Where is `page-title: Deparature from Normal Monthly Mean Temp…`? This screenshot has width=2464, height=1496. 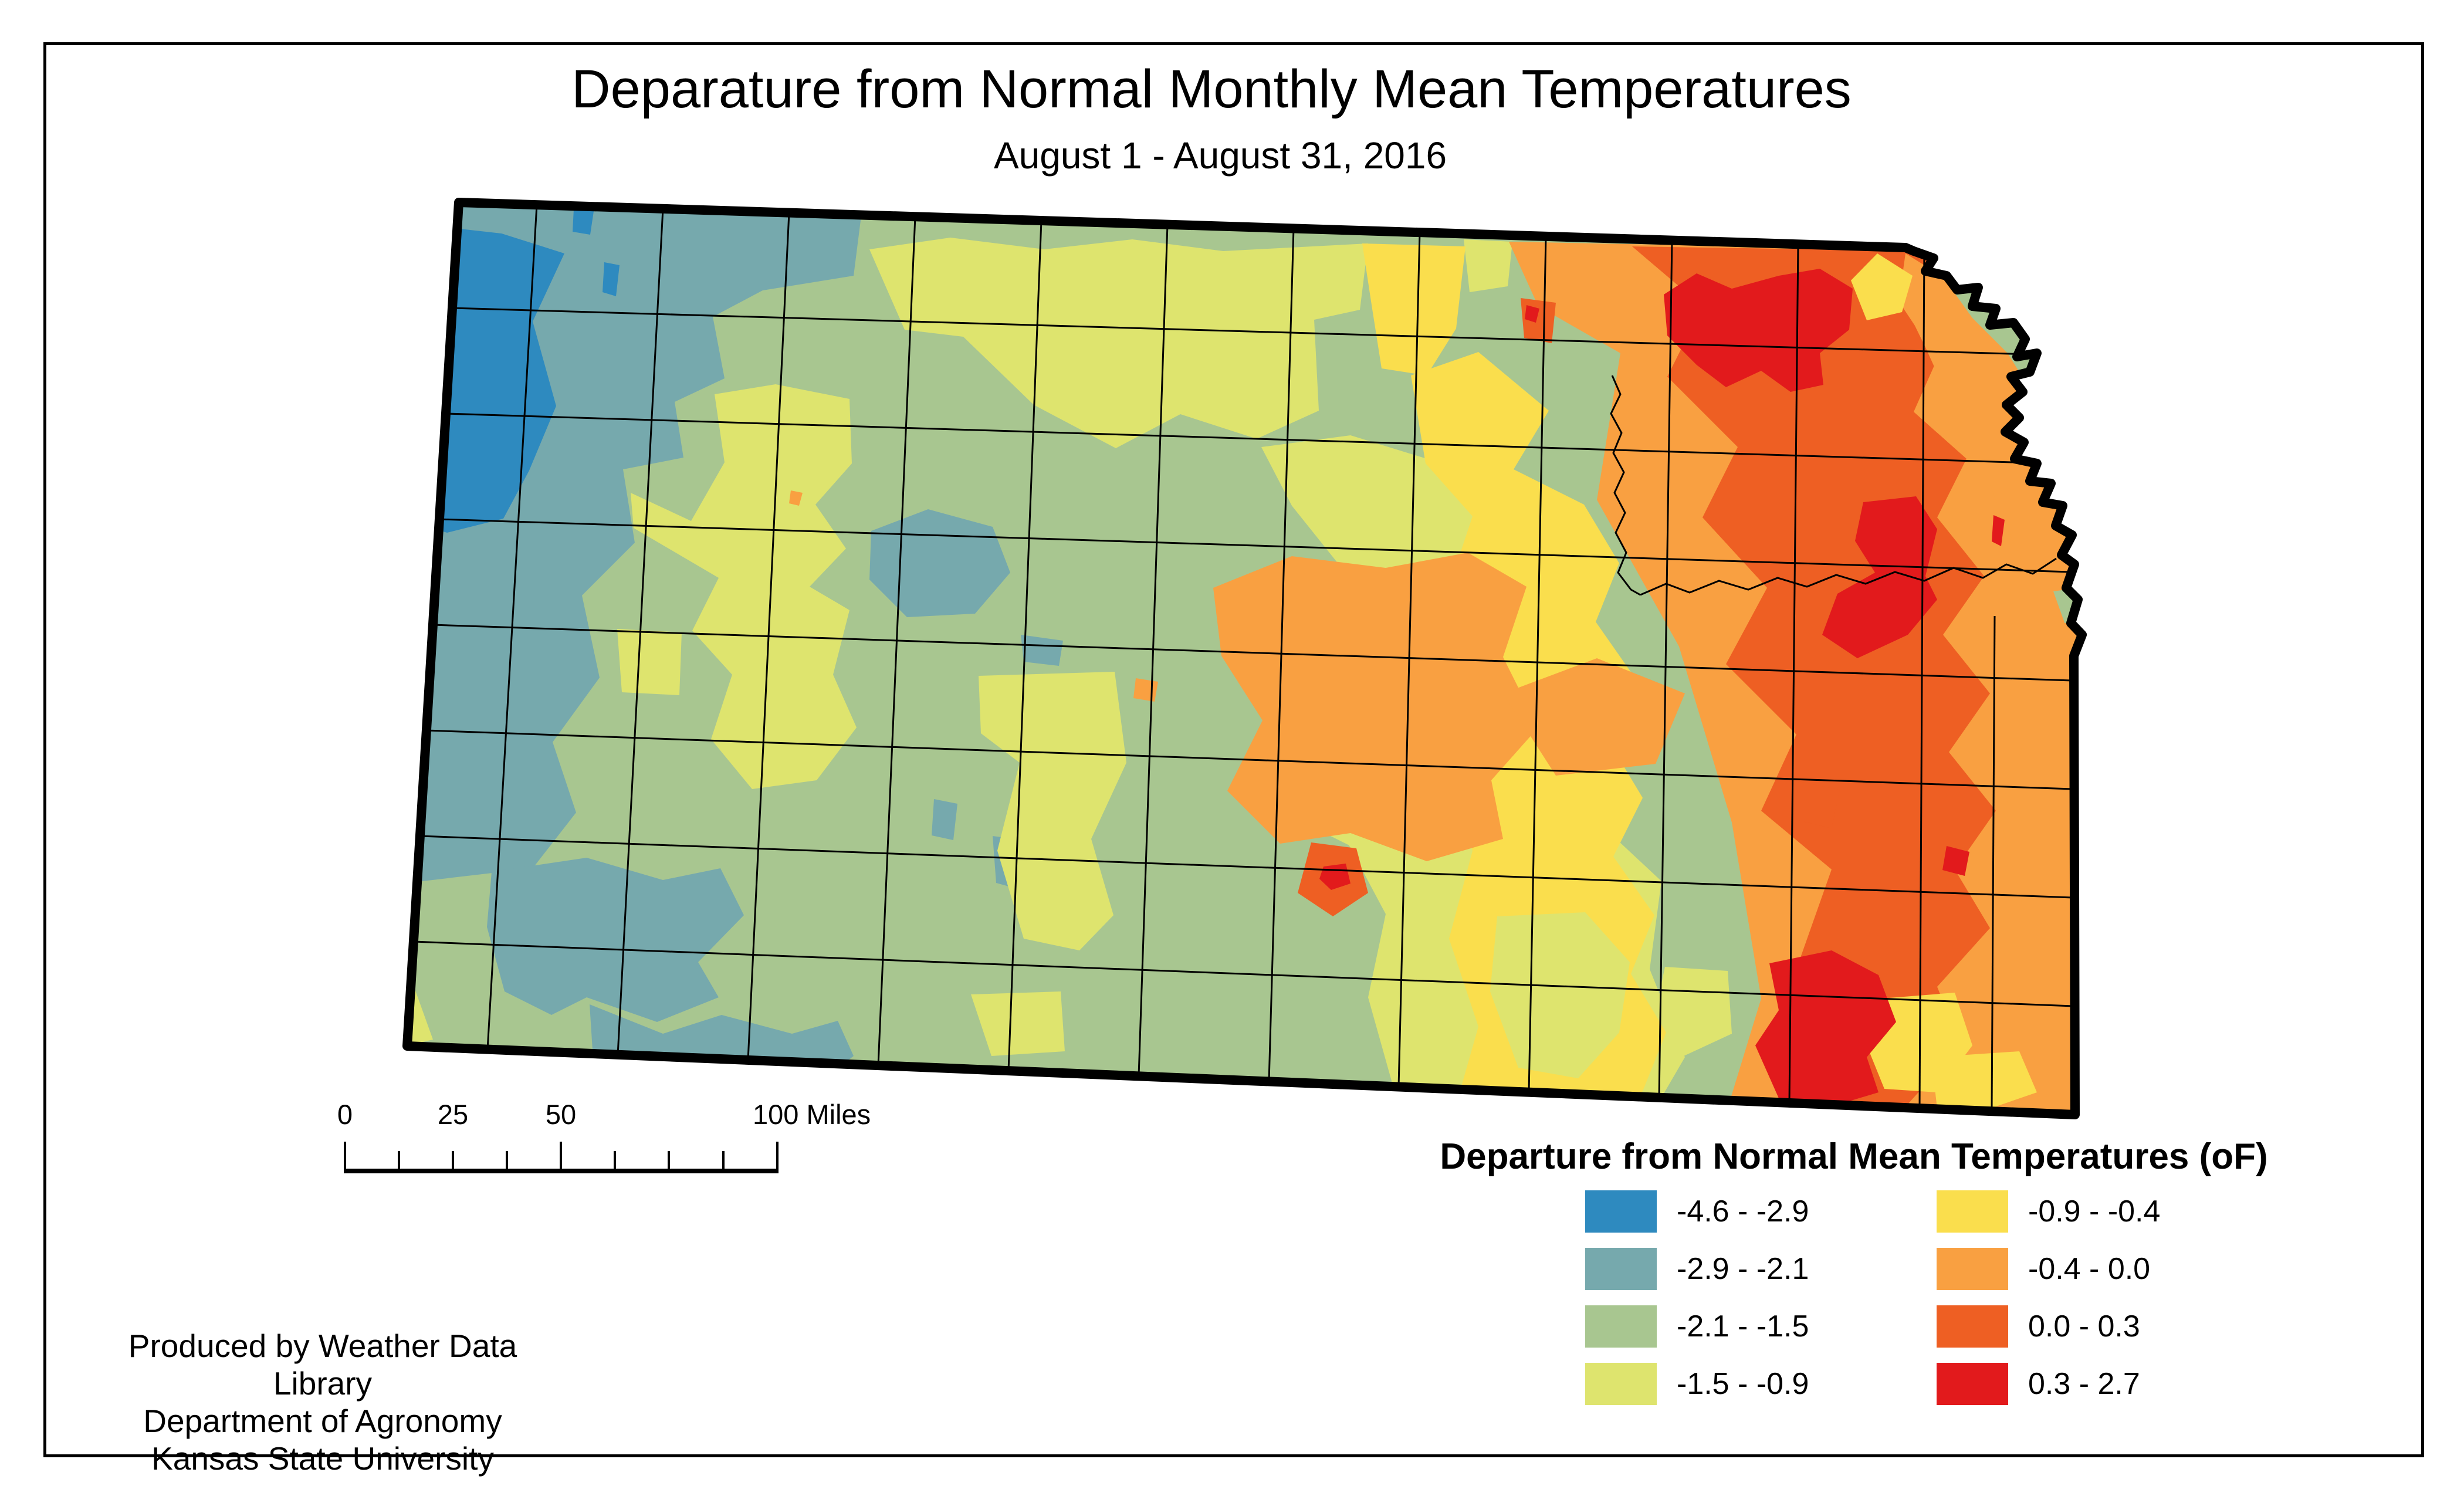 page-title: Deparature from Normal Monthly Mean Temp… is located at coordinates (1211, 89).